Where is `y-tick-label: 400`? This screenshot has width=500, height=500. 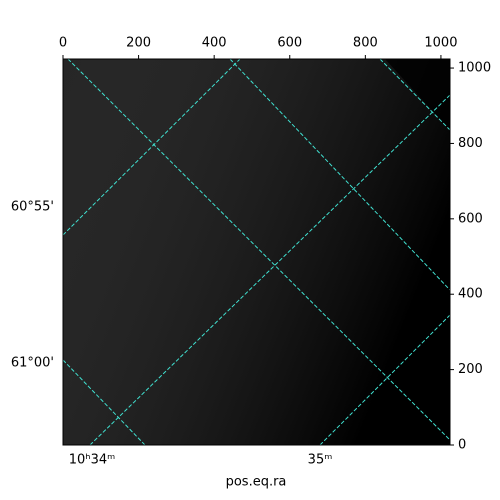
y-tick-label: 400 is located at coordinates (470, 294).